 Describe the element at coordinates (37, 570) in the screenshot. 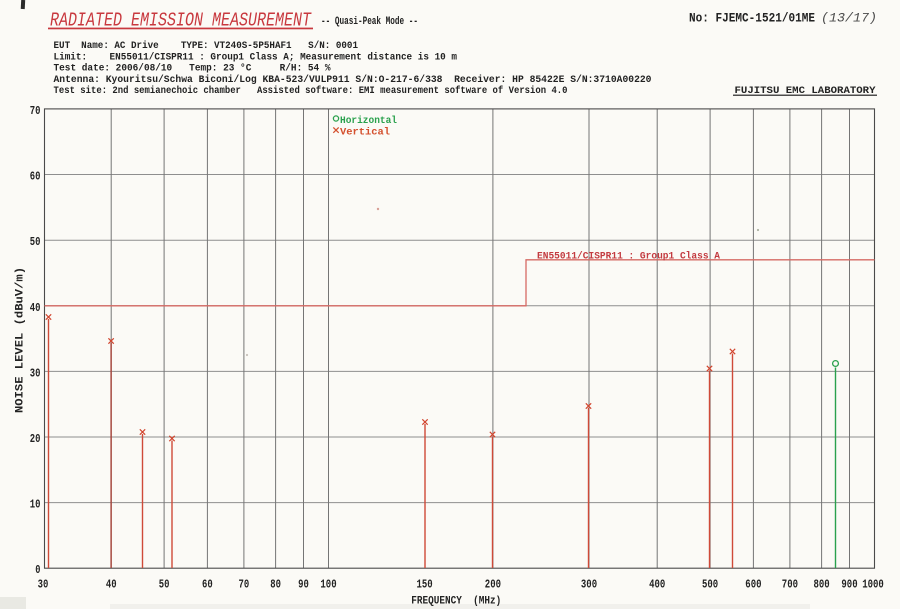

I see `svg-text: 0` at that location.